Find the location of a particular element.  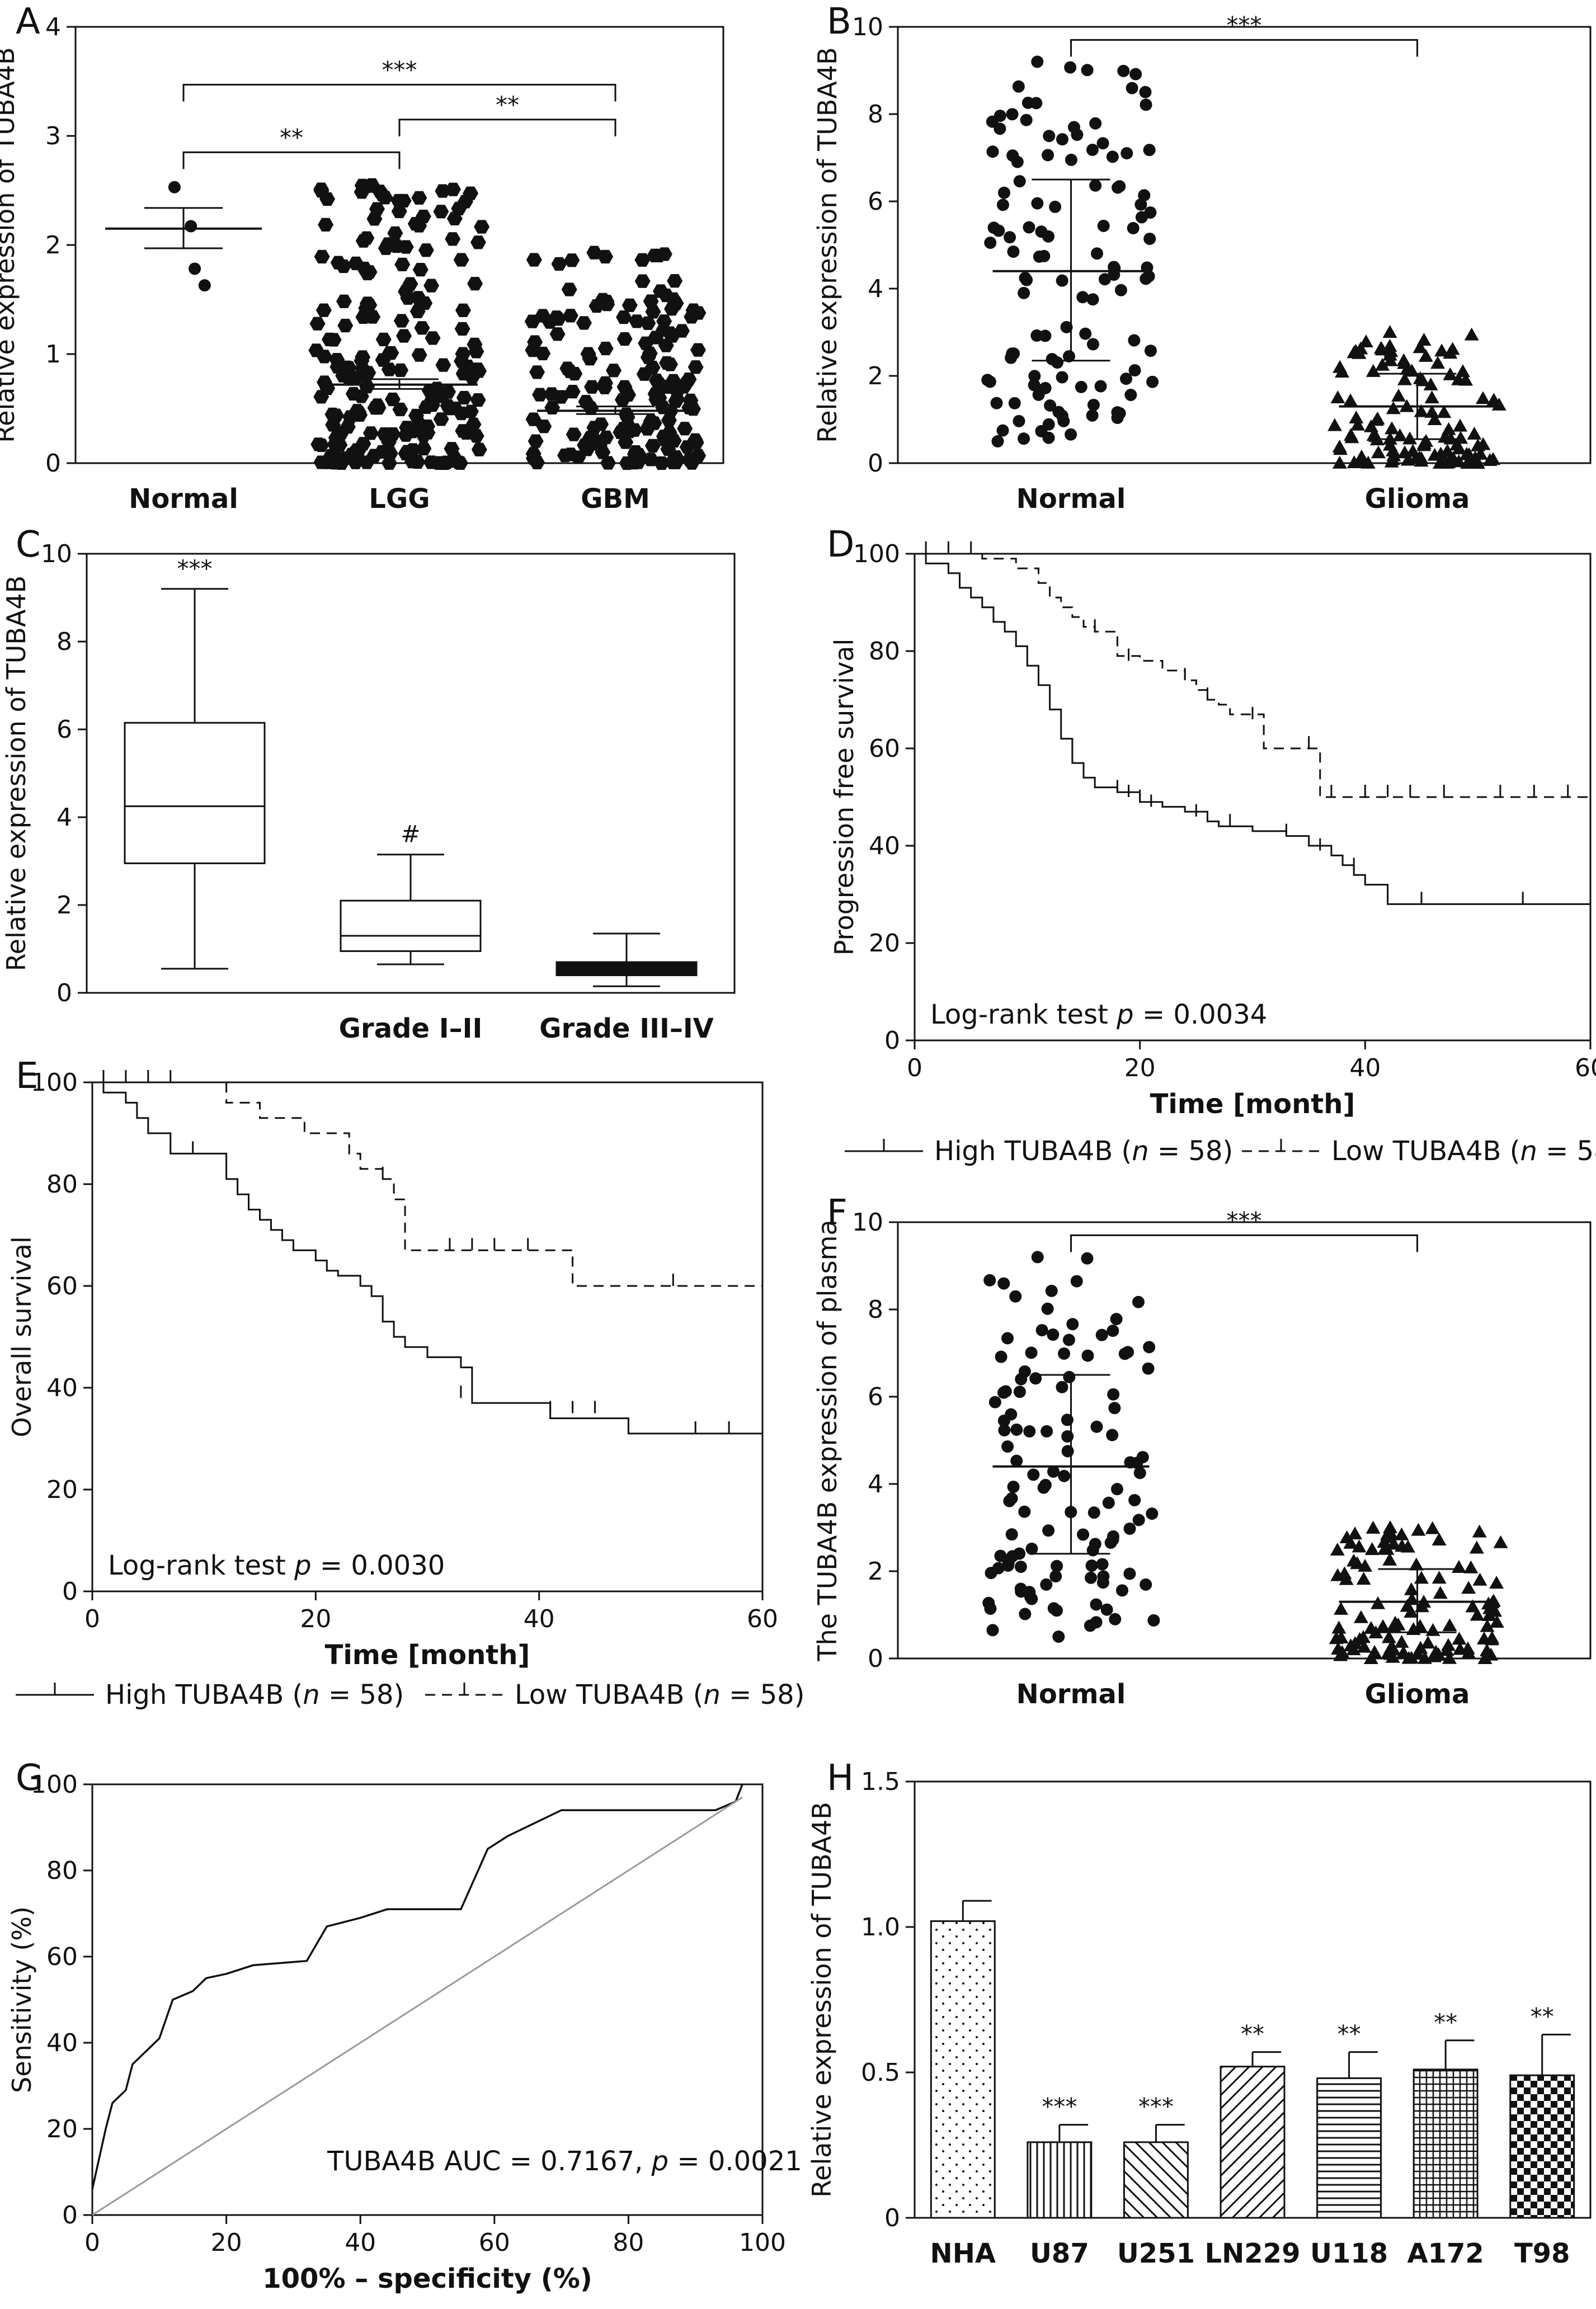

panel-D-xtick-label-2: 40 is located at coordinates (1365, 1068).